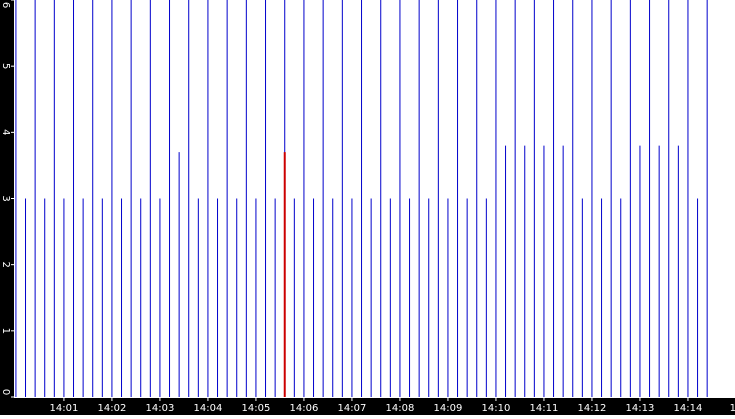  Describe the element at coordinates (640, 408) in the screenshot. I see `x-tick-label: 14:13` at that location.